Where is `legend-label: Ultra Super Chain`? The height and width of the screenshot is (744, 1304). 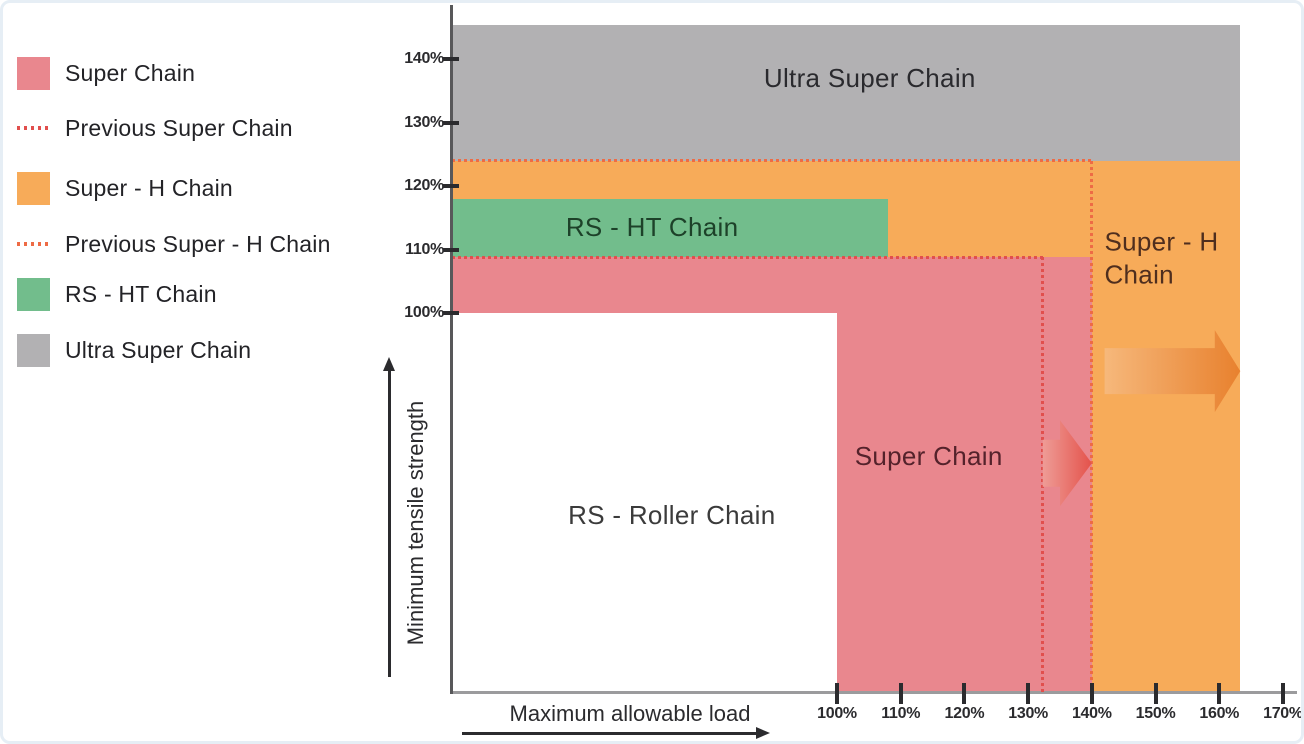 legend-label: Ultra Super Chain is located at coordinates (158, 349).